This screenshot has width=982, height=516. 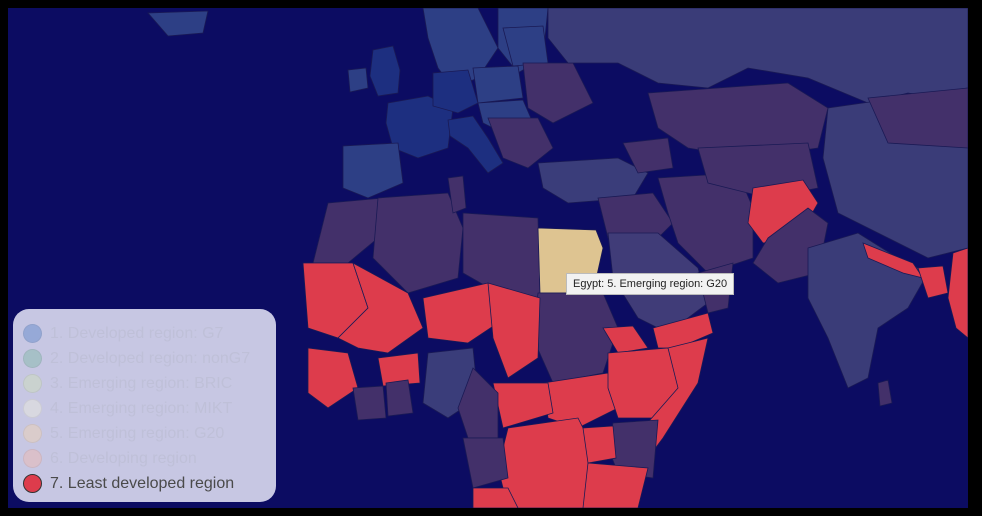 I want to click on country-georgia-armenia, so click(x=648, y=155).